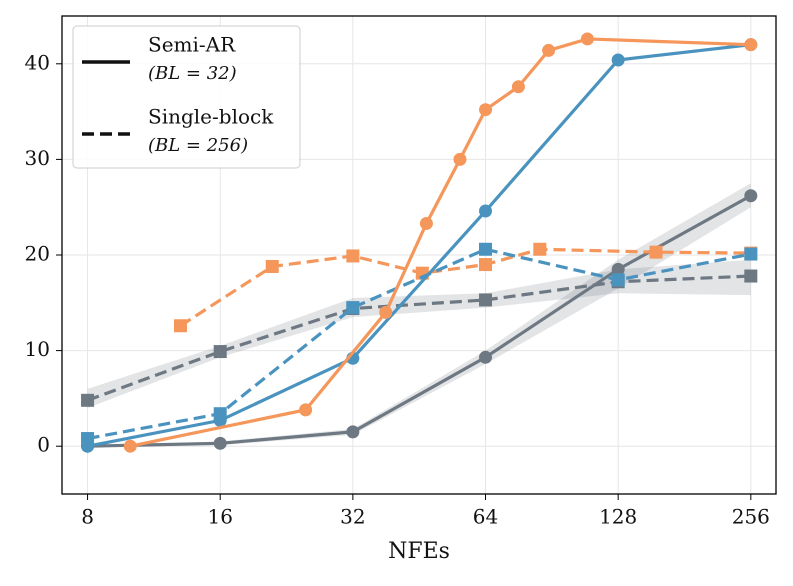  Describe the element at coordinates (465, 287) in the screenshot. I see `series-line` at that location.